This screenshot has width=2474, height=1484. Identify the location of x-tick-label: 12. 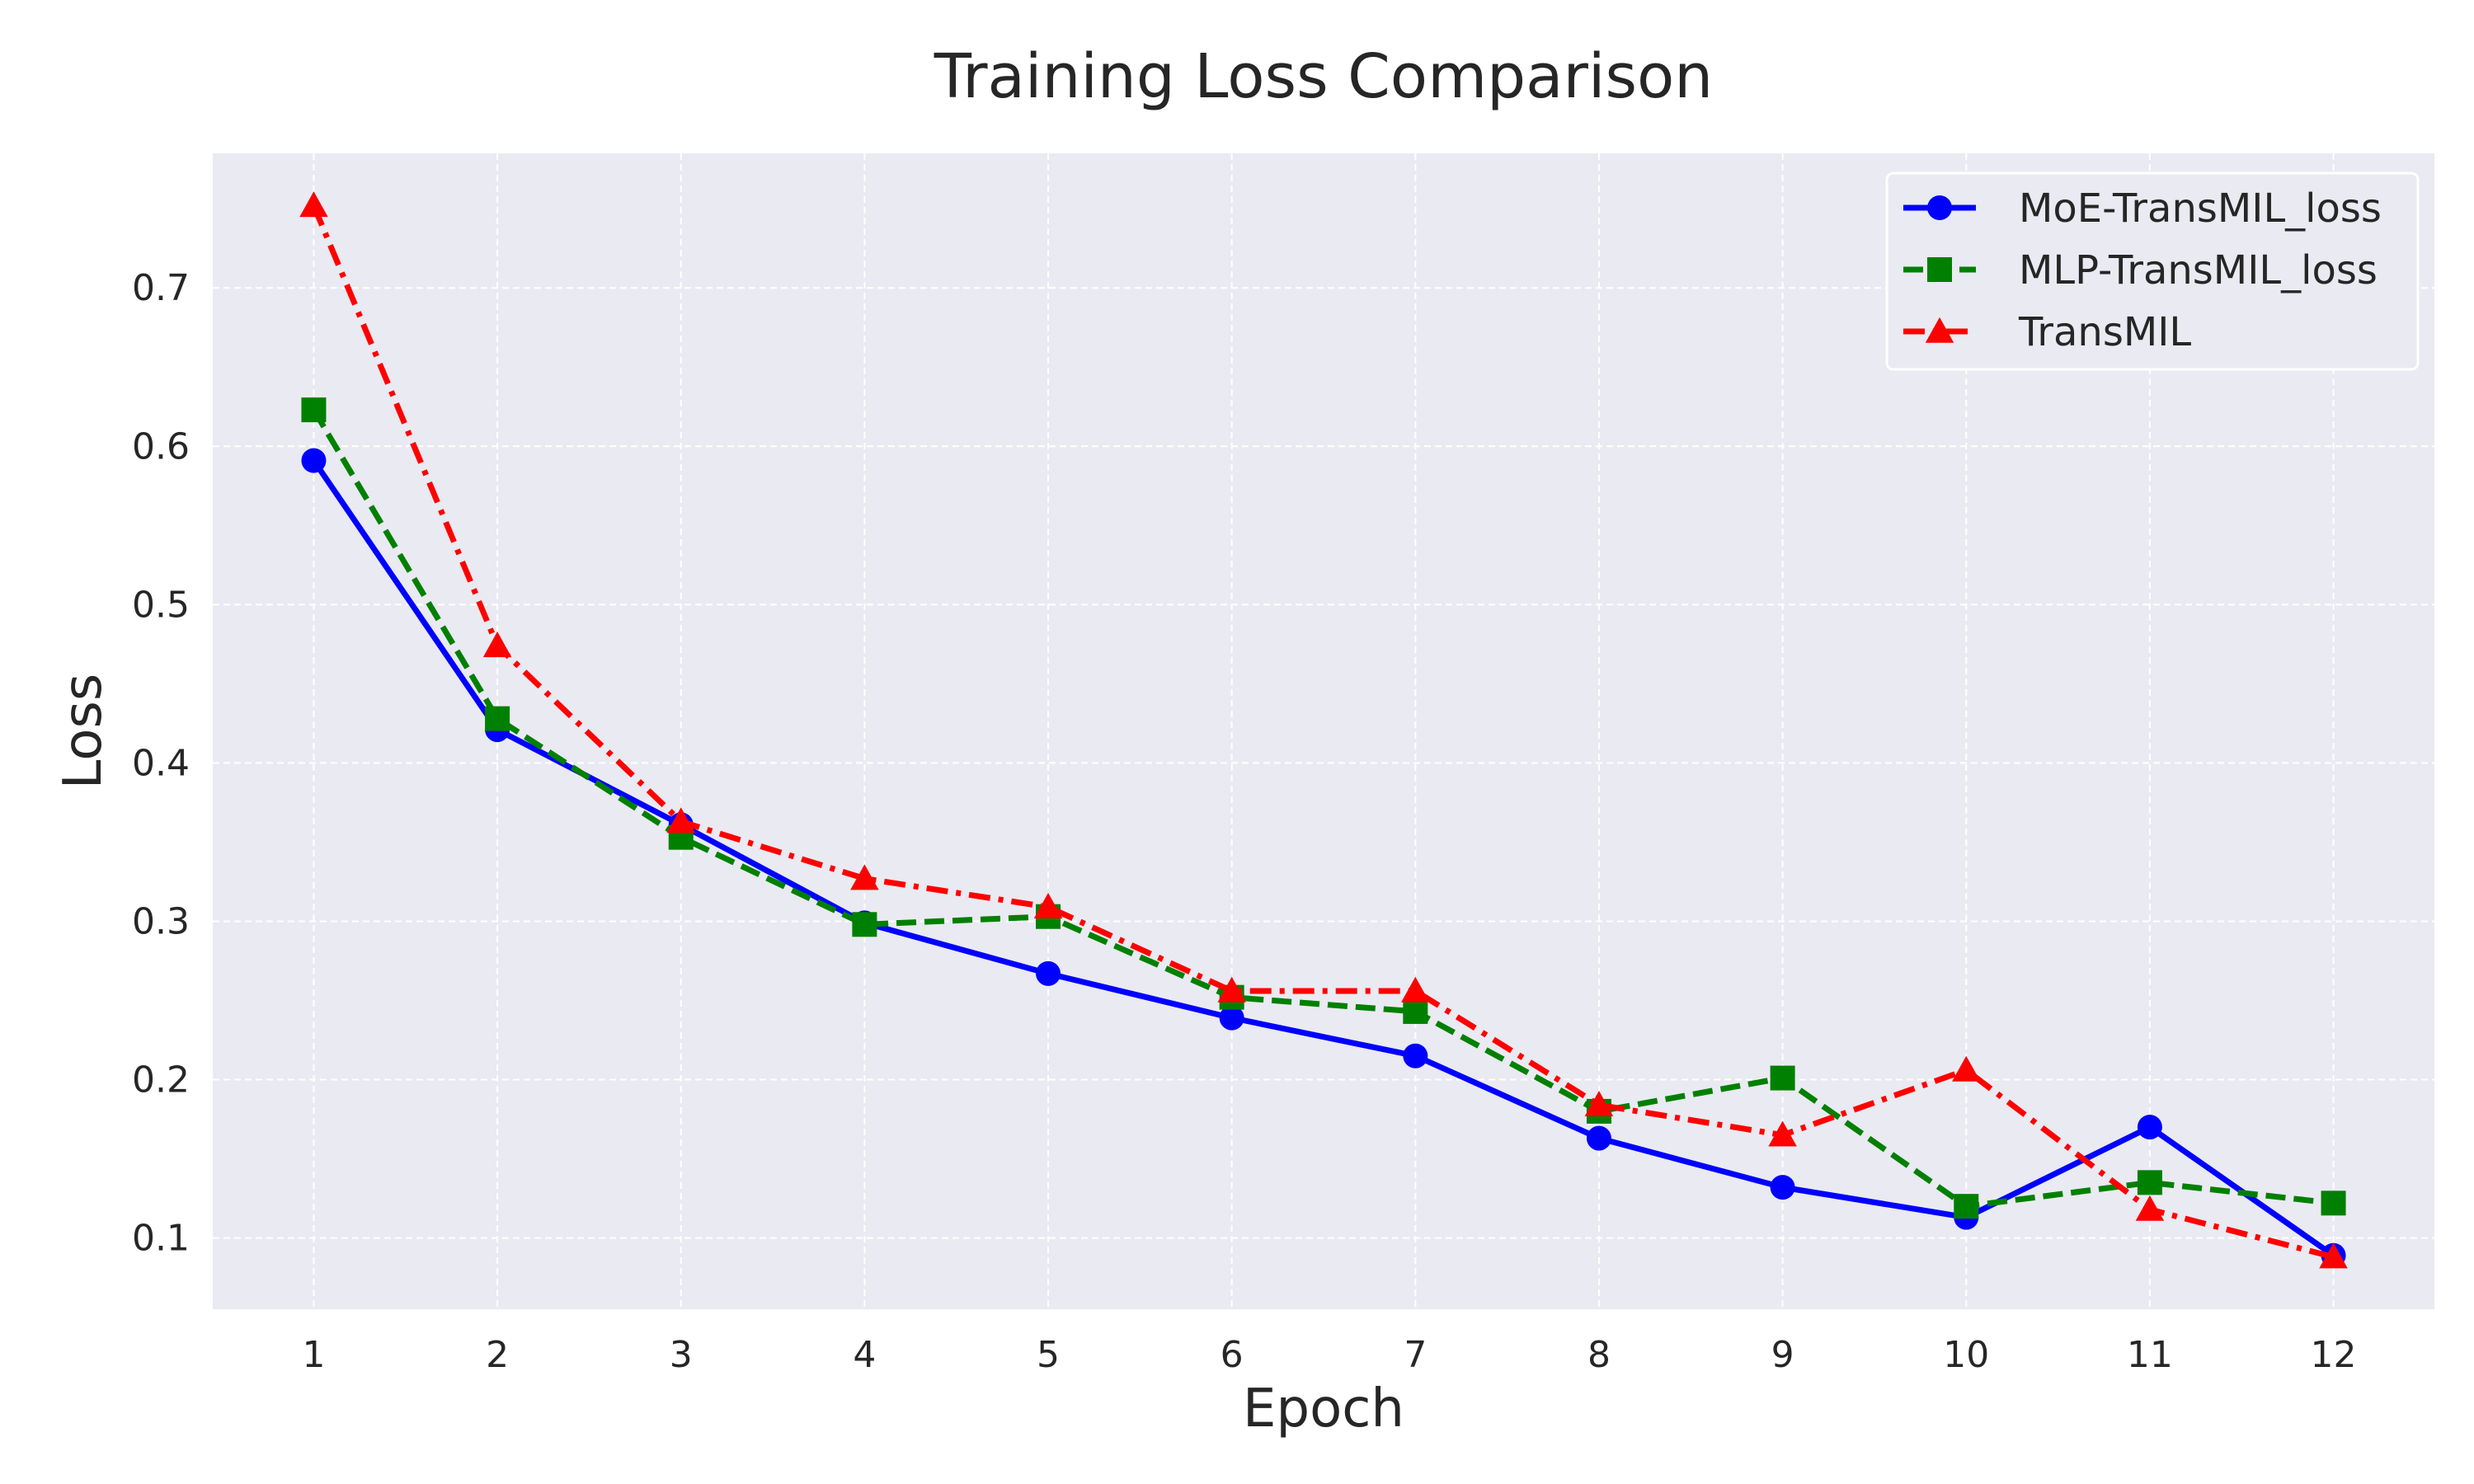
(2334, 1355).